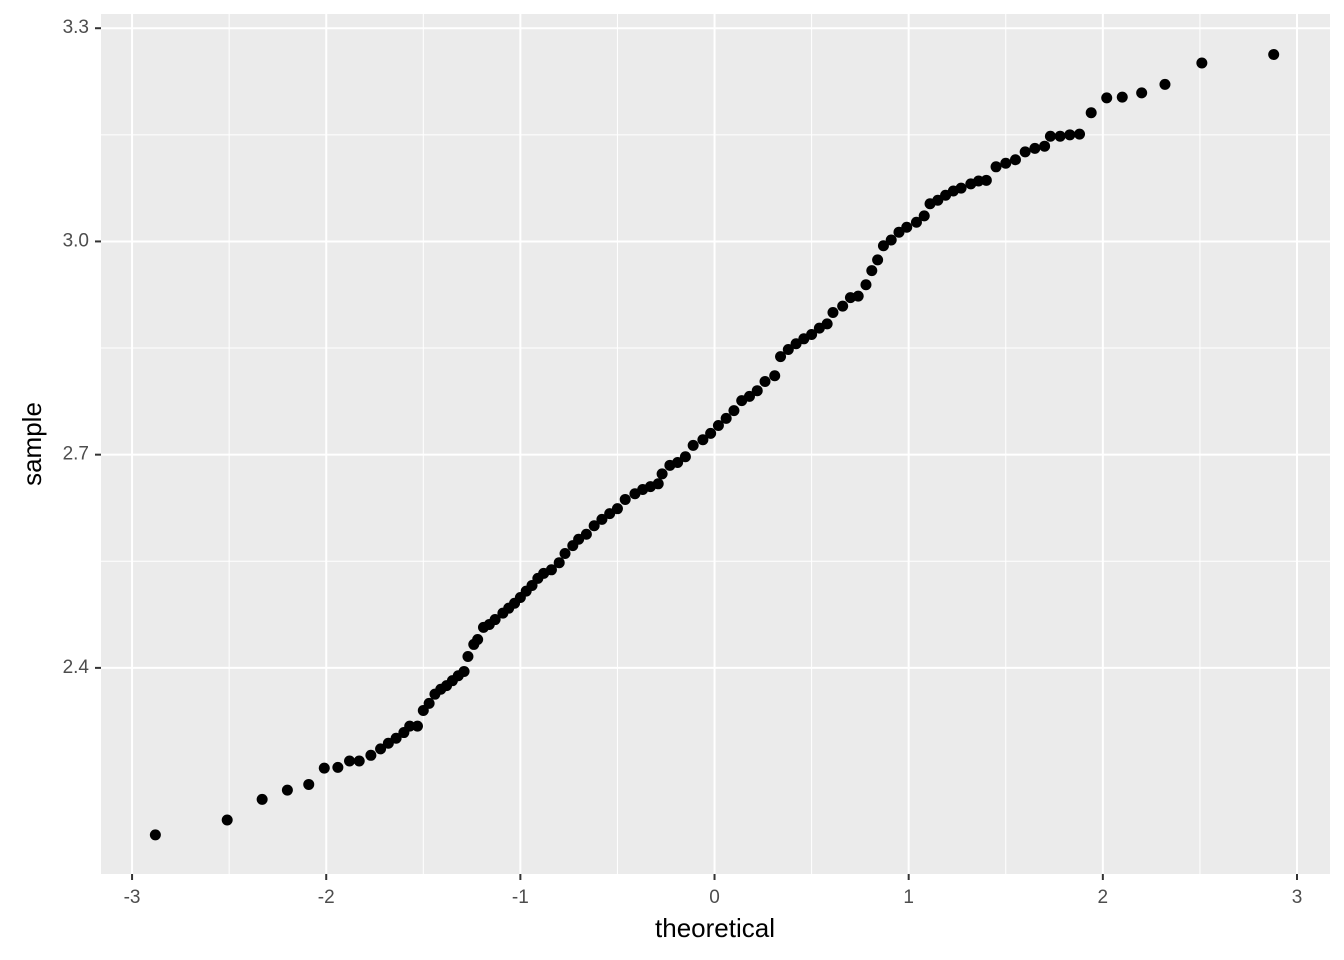 The width and height of the screenshot is (1344, 960). Describe the element at coordinates (715, 928) in the screenshot. I see `x-axis-title: theoretical` at that location.